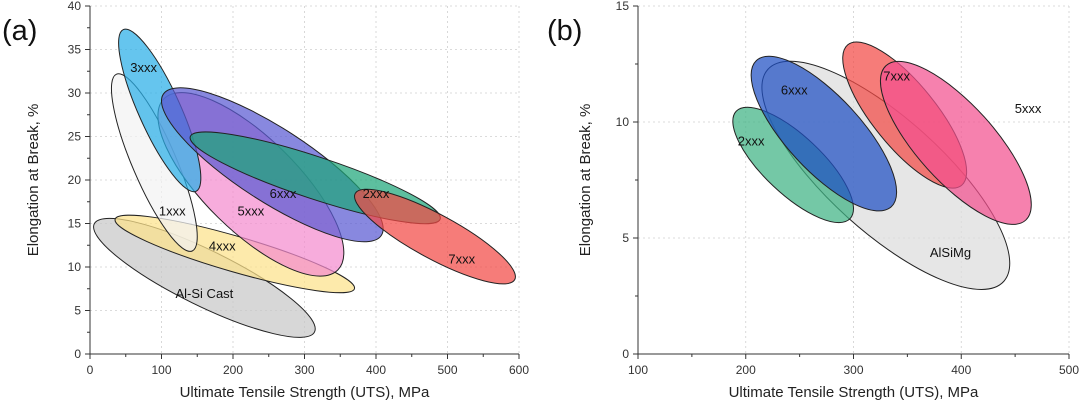  I want to click on region-label-1xxx: 1xxx, so click(172, 210).